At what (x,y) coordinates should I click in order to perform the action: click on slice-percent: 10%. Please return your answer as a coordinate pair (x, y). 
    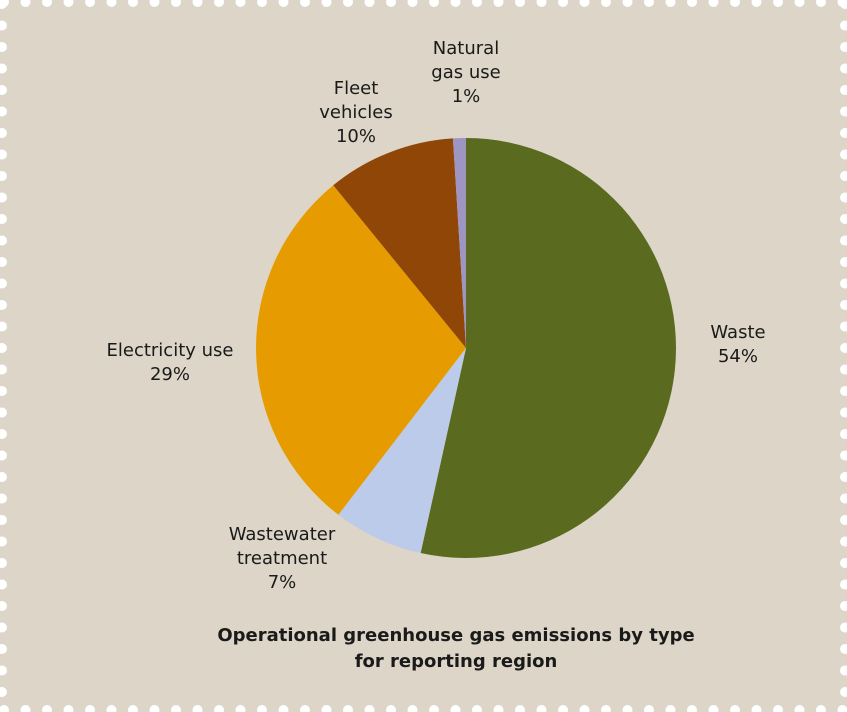
    Looking at the image, I should click on (356, 136).